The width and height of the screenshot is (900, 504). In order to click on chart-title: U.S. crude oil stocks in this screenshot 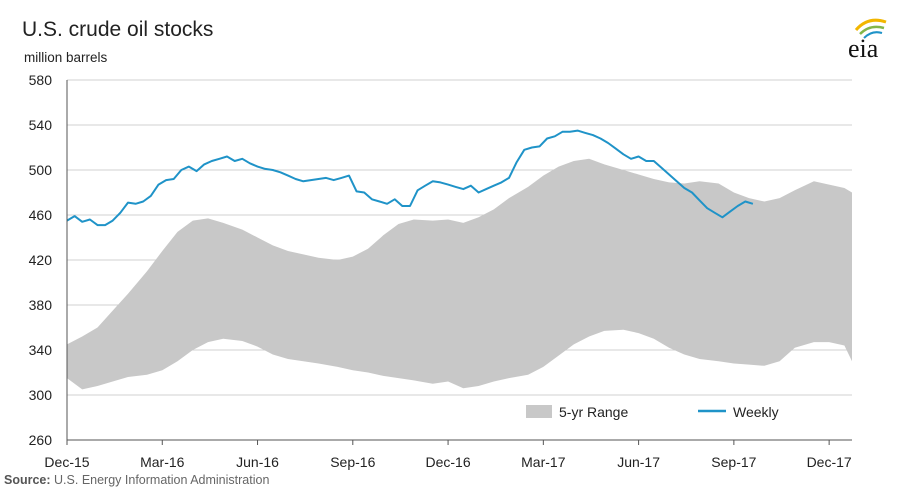, I will do `click(118, 29)`.